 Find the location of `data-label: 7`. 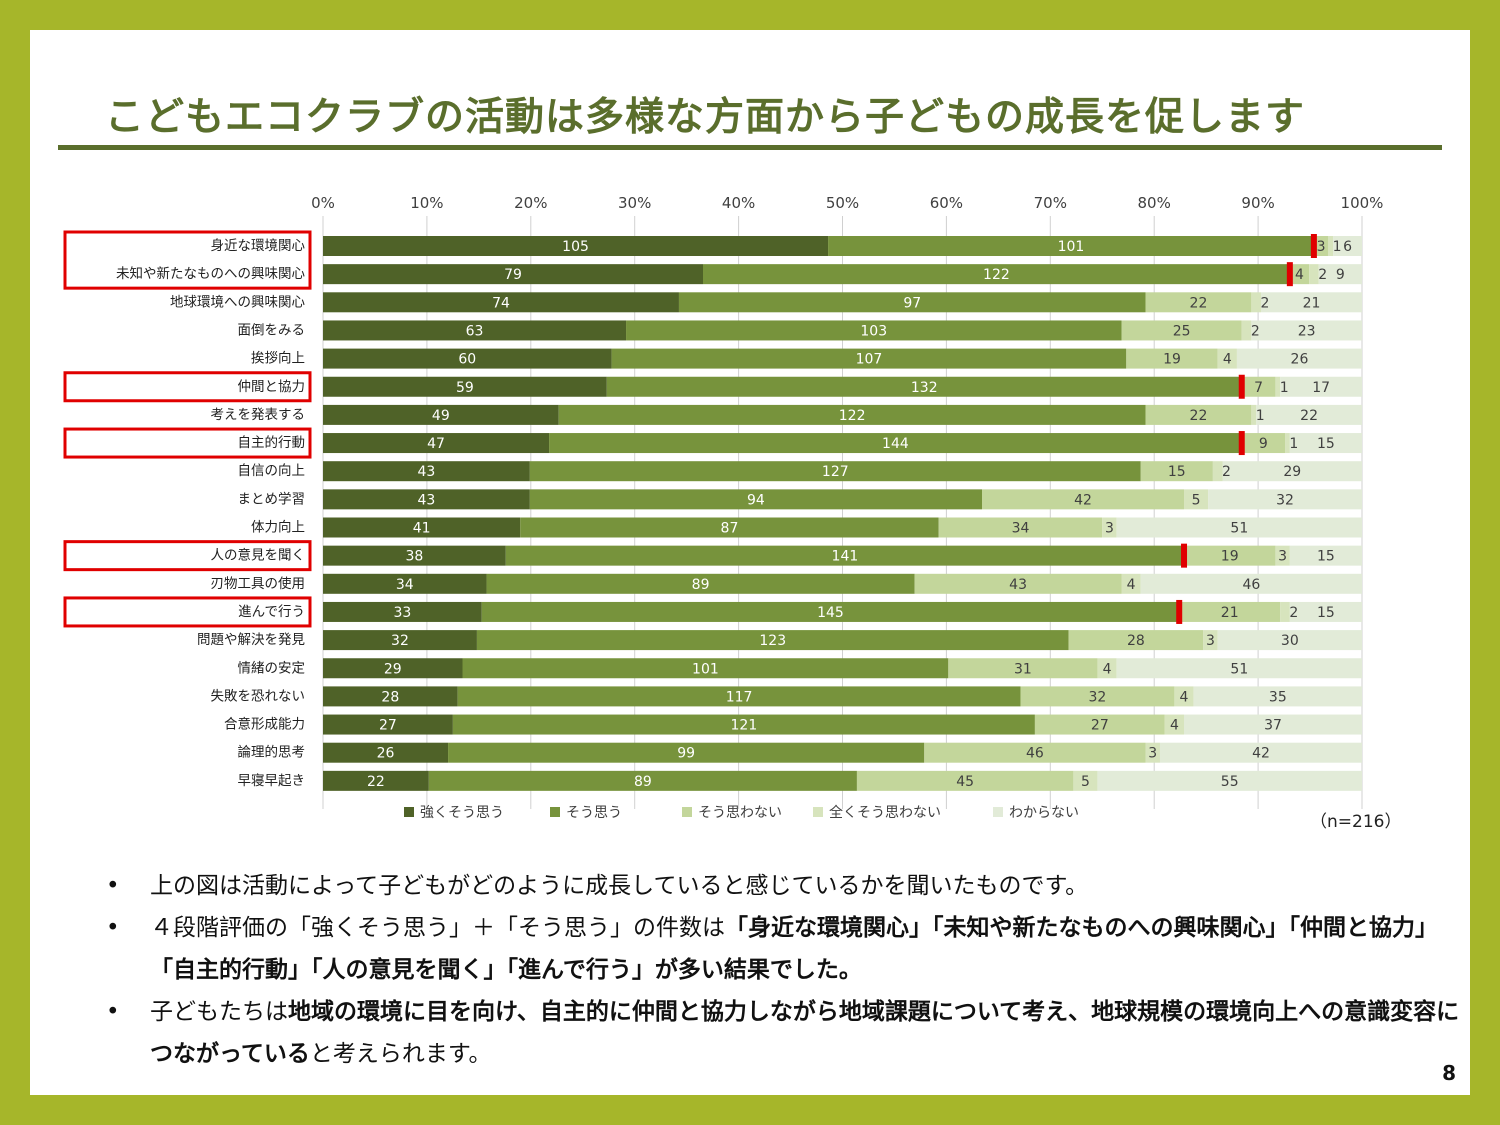

data-label: 7 is located at coordinates (1258, 388).